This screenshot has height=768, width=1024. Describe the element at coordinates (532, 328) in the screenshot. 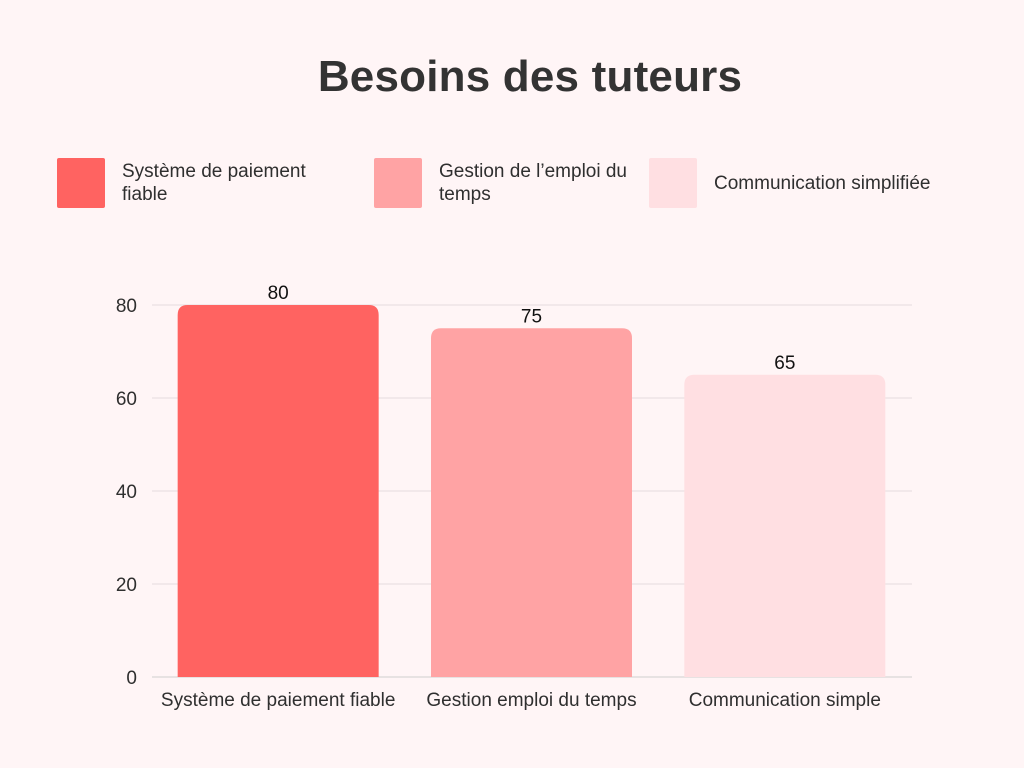

I see `data-labels: 80 75 65` at that location.